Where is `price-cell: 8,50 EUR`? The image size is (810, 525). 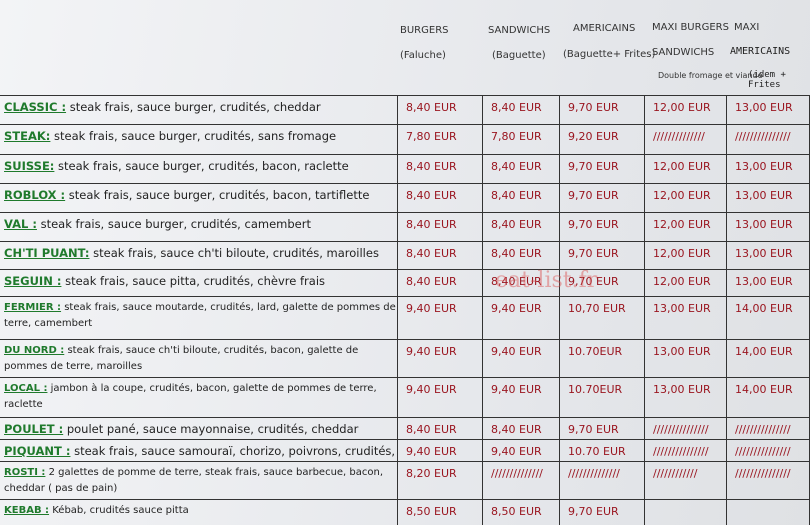
price-cell: 8,50 EUR is located at coordinates (440, 512).